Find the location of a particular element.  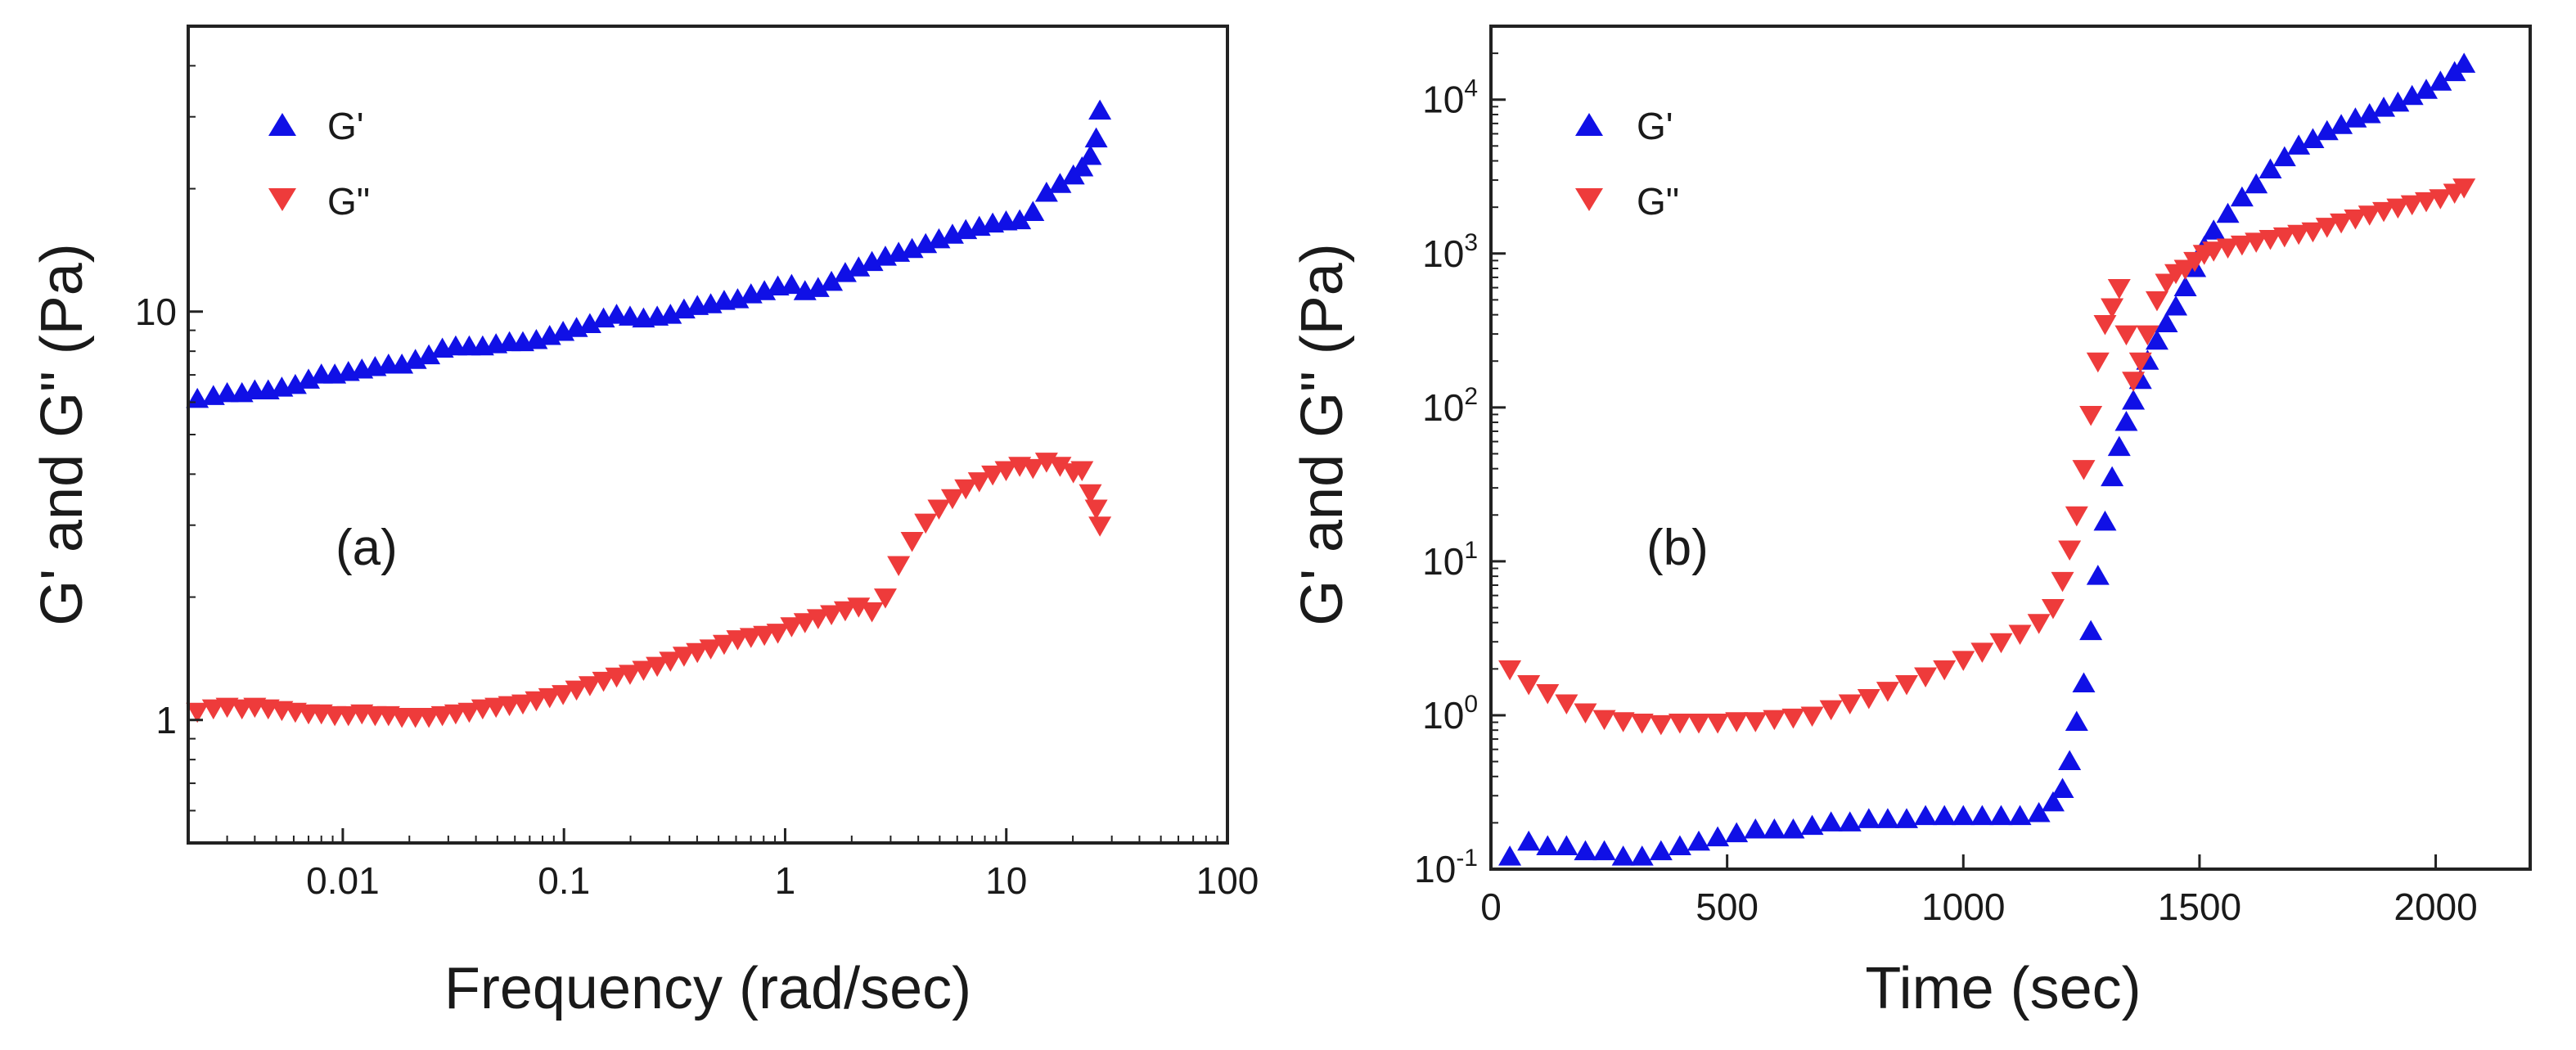

chart-b-y-tick-label: 10³ is located at coordinates (1450, 252).